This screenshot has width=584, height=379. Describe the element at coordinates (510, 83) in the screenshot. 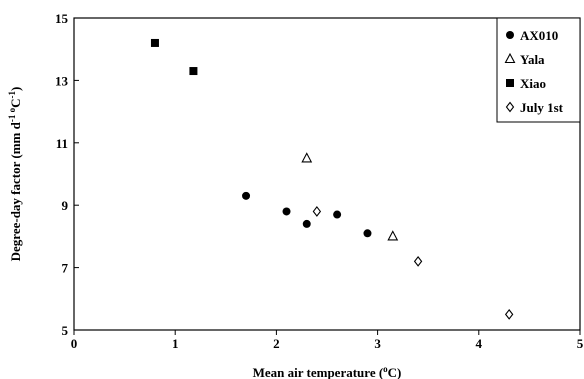

I see `legend-marker-xiao` at that location.